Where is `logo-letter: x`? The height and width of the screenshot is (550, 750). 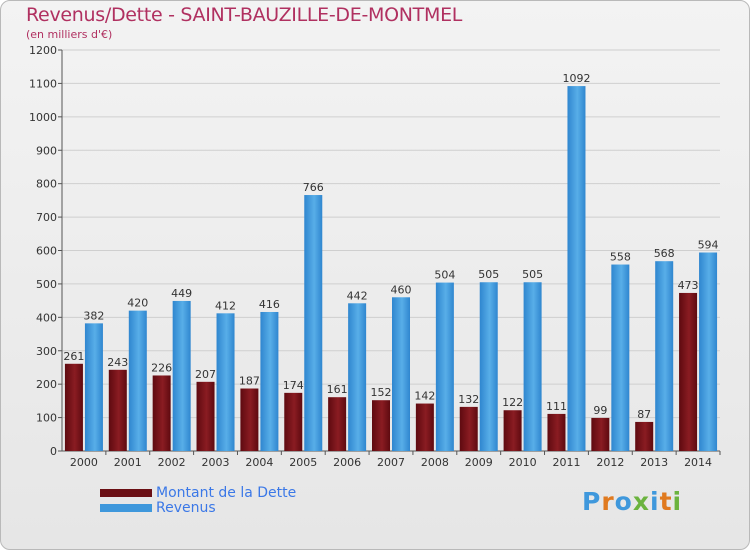
logo-letter: x is located at coordinates (641, 501).